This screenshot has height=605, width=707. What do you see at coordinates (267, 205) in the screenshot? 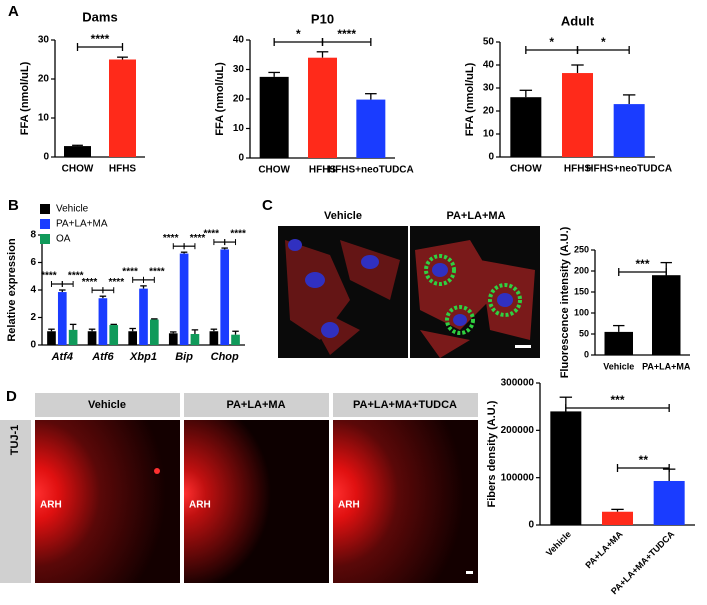
I see `panel-label: C` at bounding box center [267, 205].